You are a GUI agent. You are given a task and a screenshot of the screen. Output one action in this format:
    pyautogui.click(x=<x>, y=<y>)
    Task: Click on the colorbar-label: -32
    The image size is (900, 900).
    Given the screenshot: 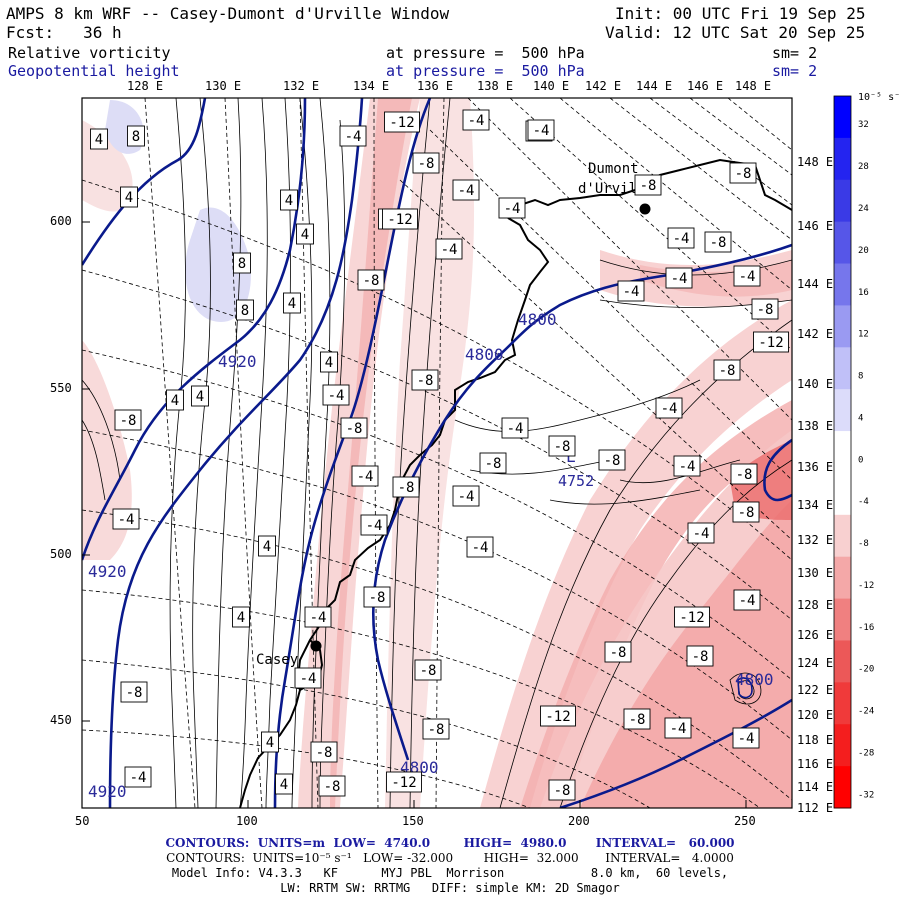 What is the action you would take?
    pyautogui.click(x=866, y=795)
    